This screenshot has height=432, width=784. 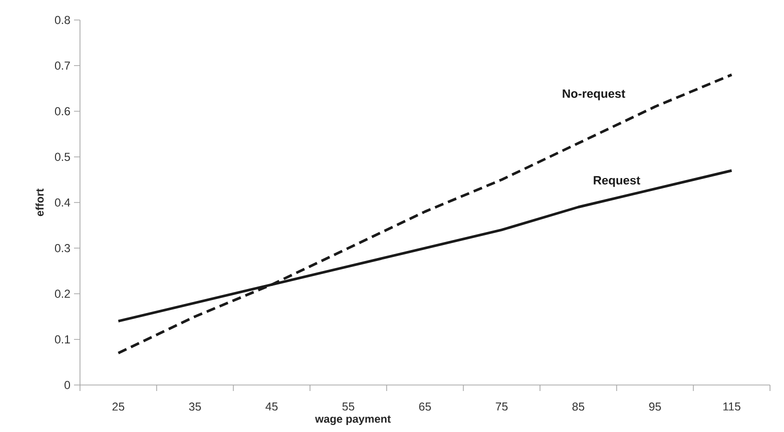 What do you see at coordinates (62, 339) in the screenshot?
I see `y-tick-label: 0.1` at bounding box center [62, 339].